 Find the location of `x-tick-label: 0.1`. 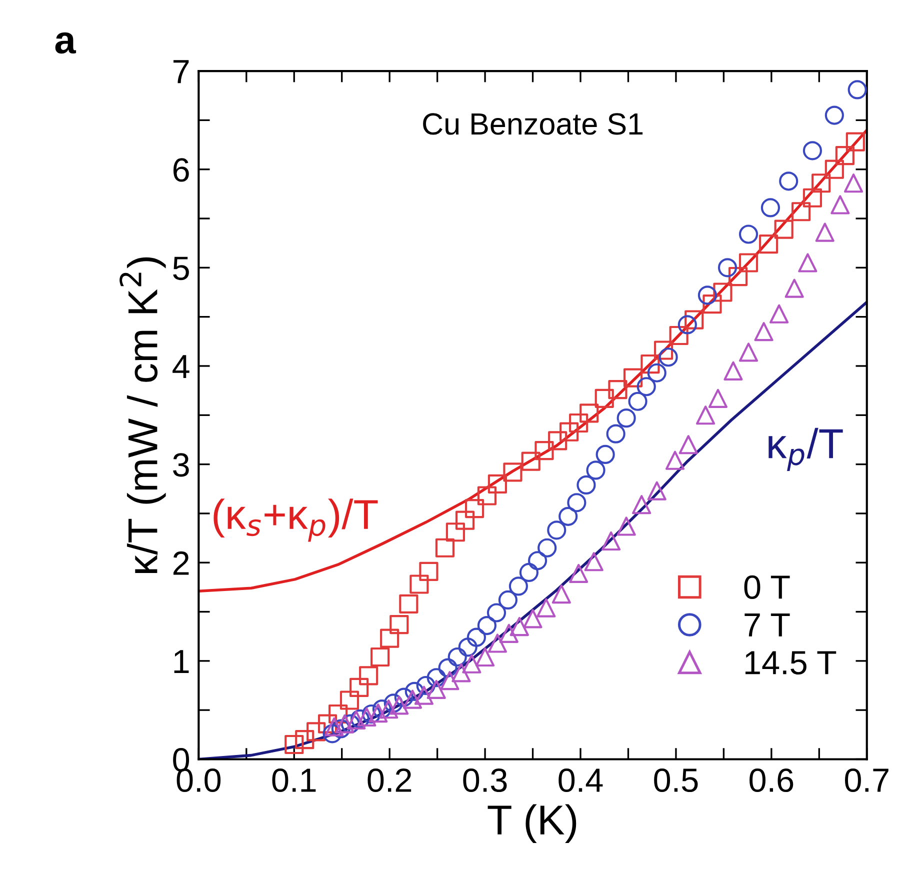

x-tick-label: 0.1 is located at coordinates (294, 780).